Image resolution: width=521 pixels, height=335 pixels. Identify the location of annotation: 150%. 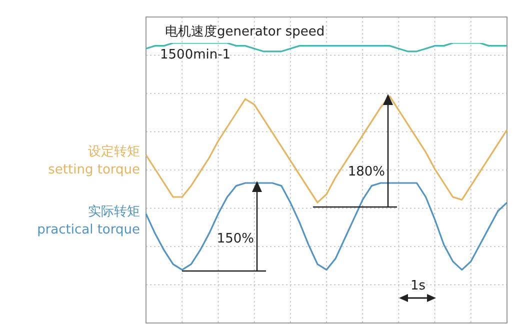
(235, 238).